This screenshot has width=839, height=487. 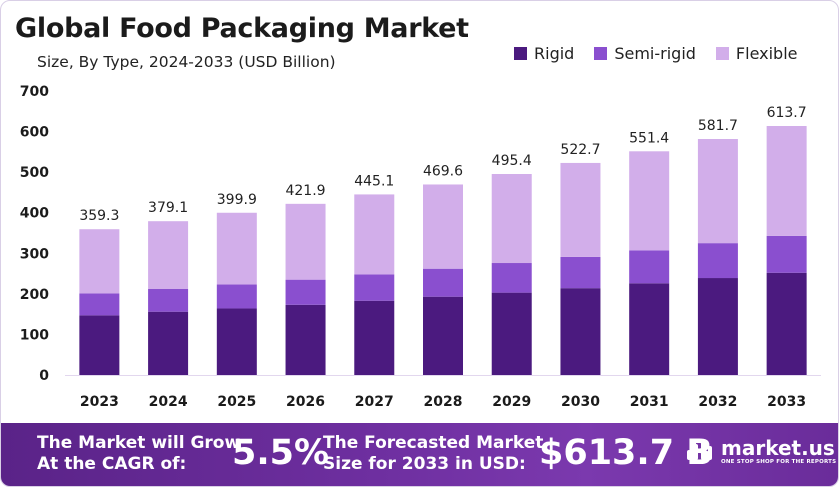 I want to click on forecast-caption-line2: Size for 2033 in USD:, so click(x=424, y=464).